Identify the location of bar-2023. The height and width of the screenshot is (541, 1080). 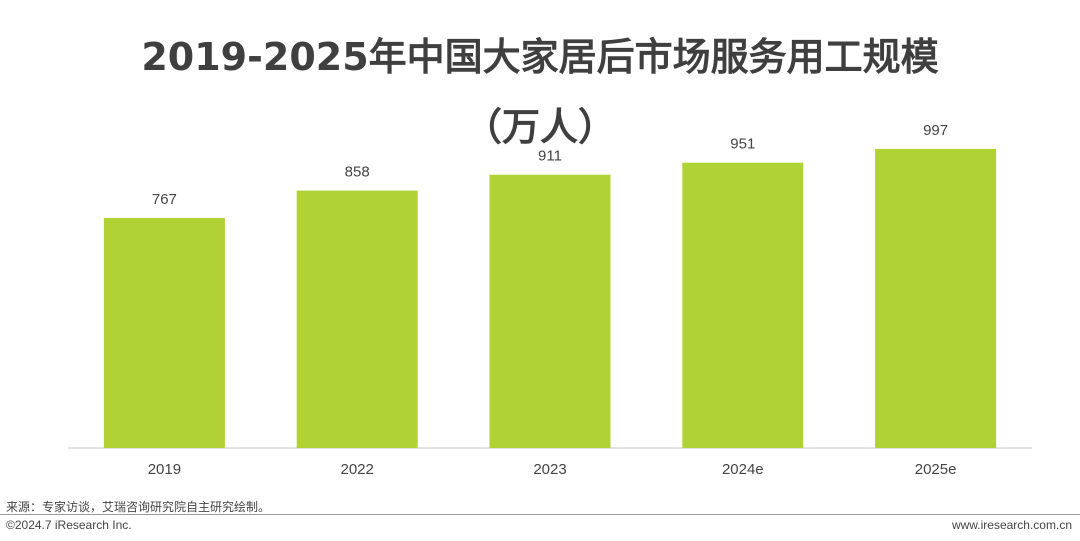
(550, 311).